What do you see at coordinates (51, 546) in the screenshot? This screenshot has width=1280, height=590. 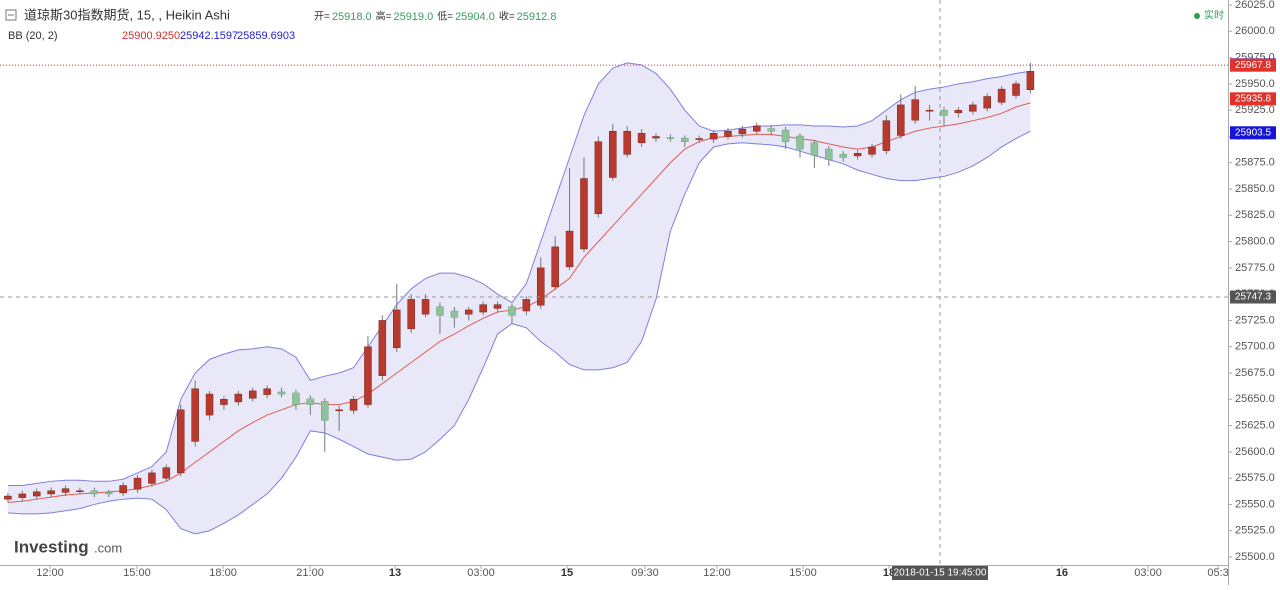 I see `logo-brand: Investing` at bounding box center [51, 546].